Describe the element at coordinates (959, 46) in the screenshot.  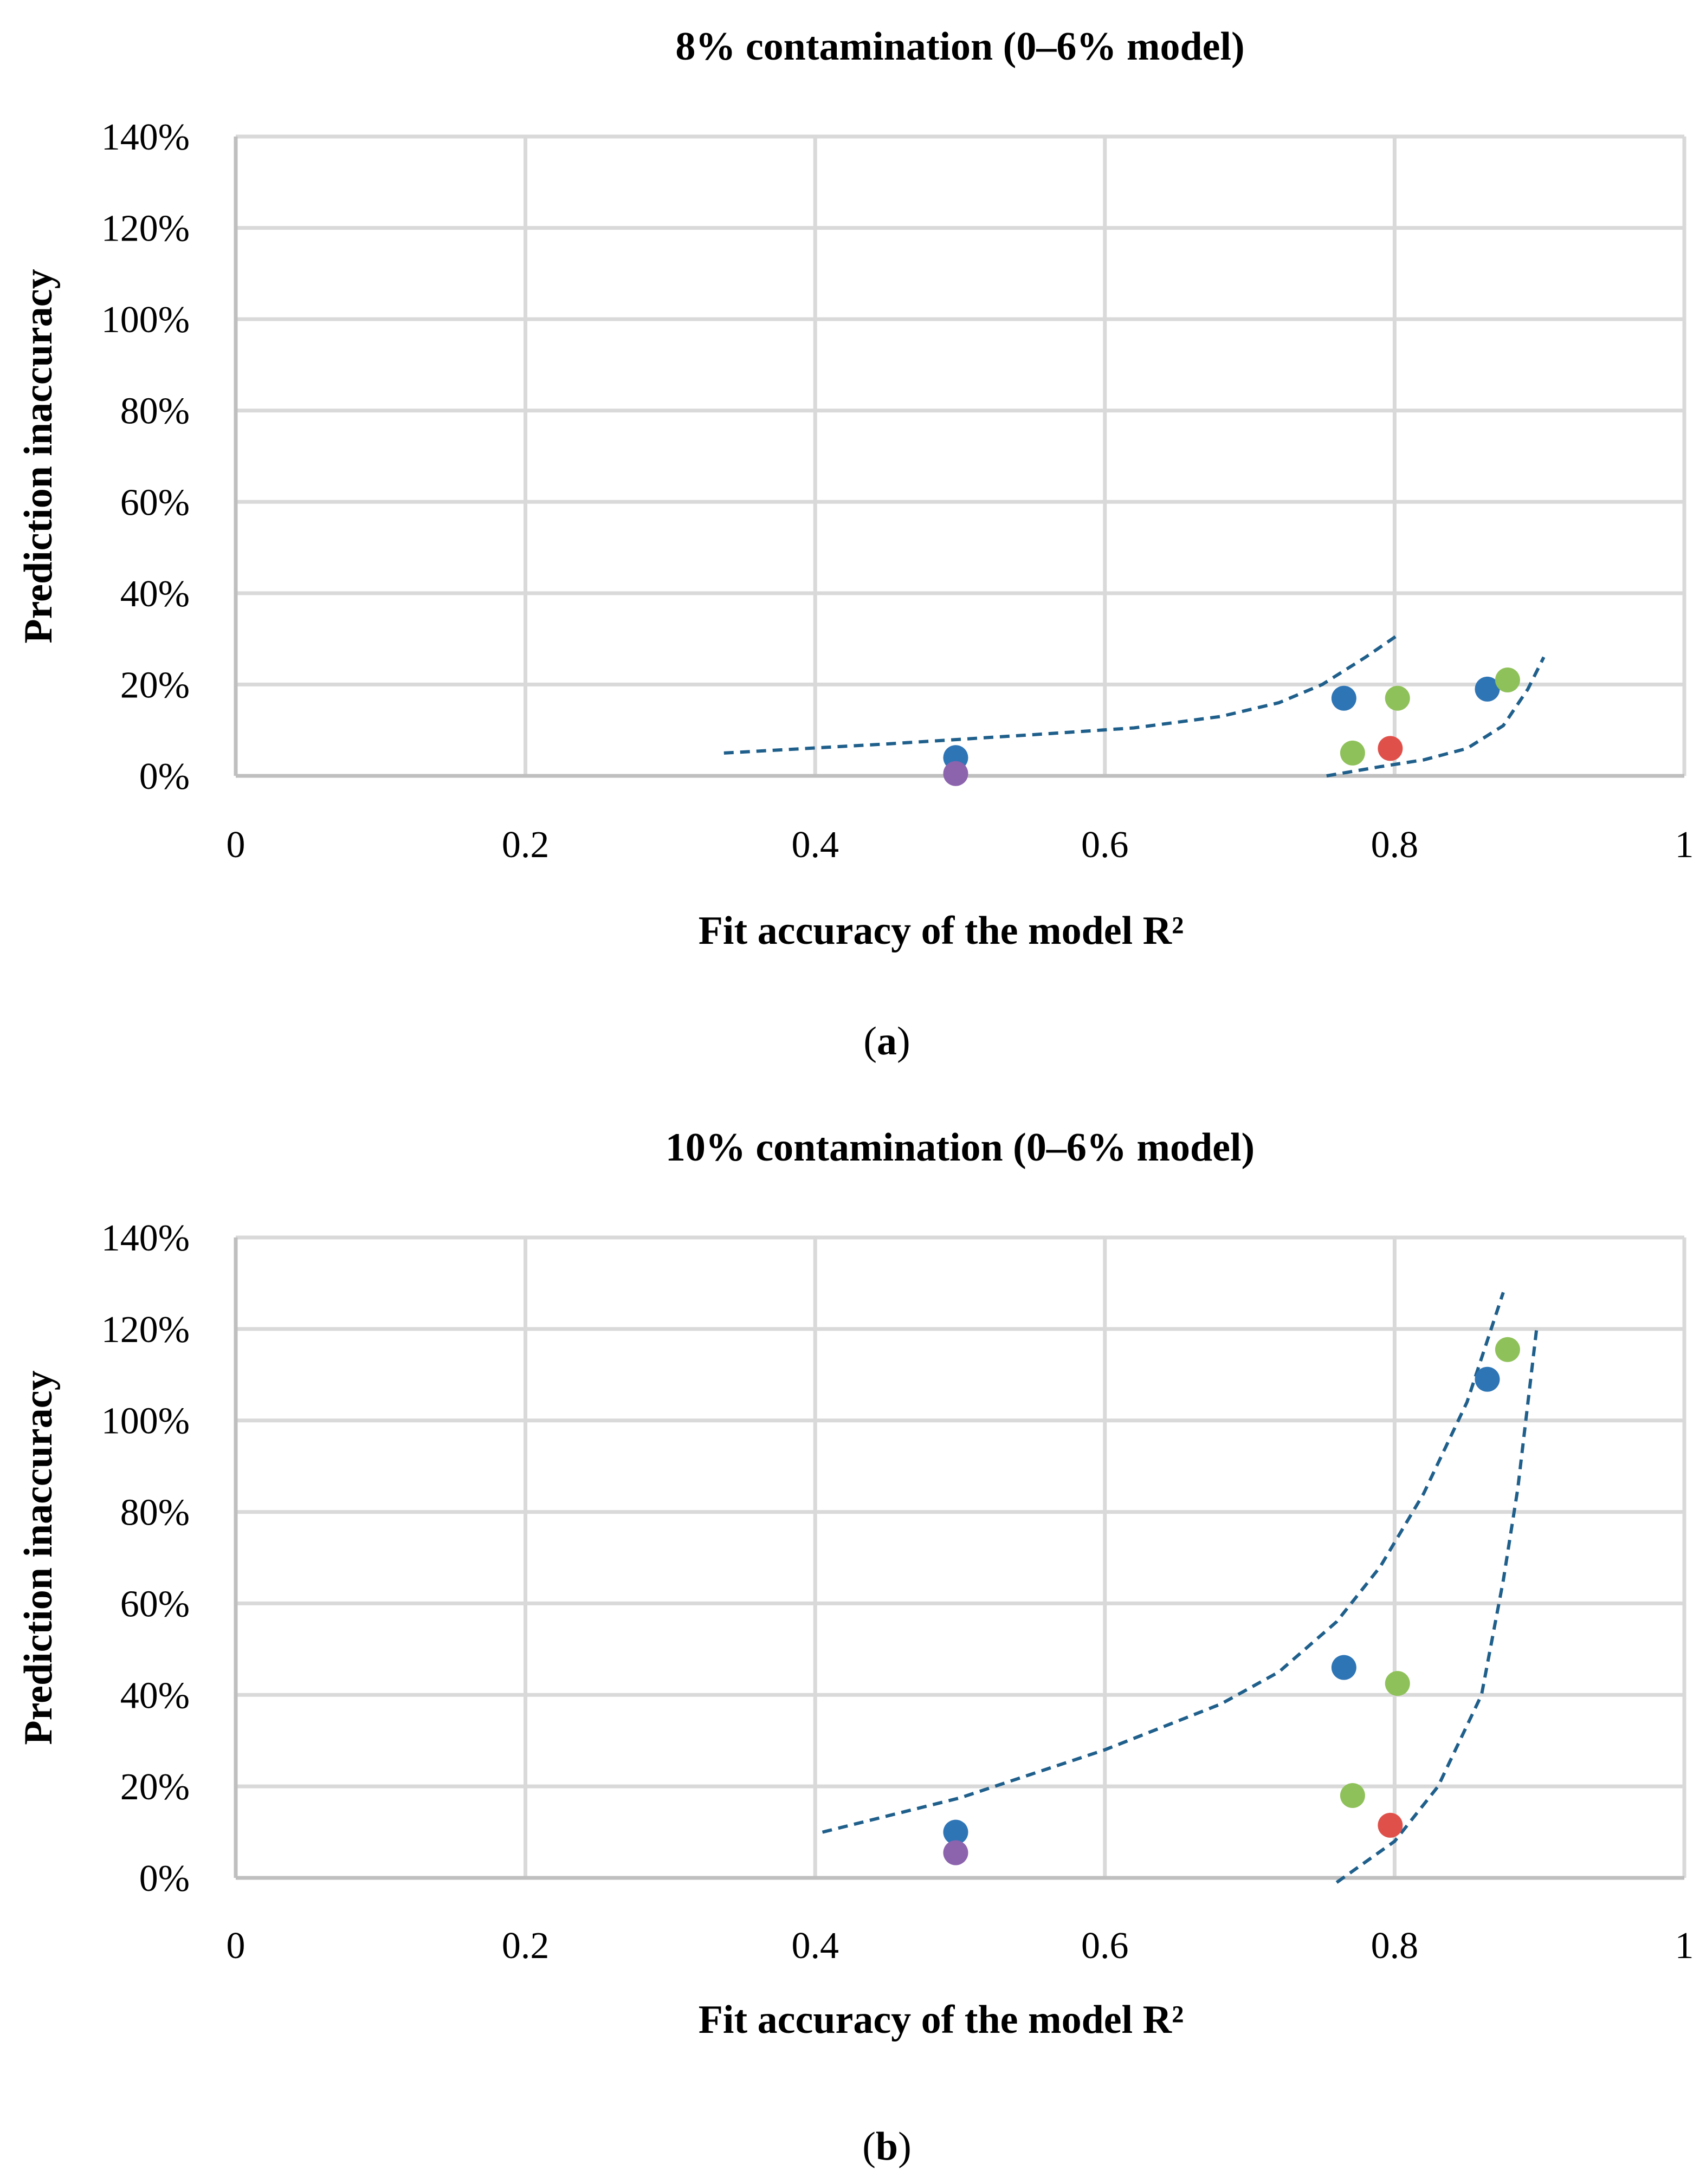
I see `chart-title: 8% contamination (0–6% model)` at that location.